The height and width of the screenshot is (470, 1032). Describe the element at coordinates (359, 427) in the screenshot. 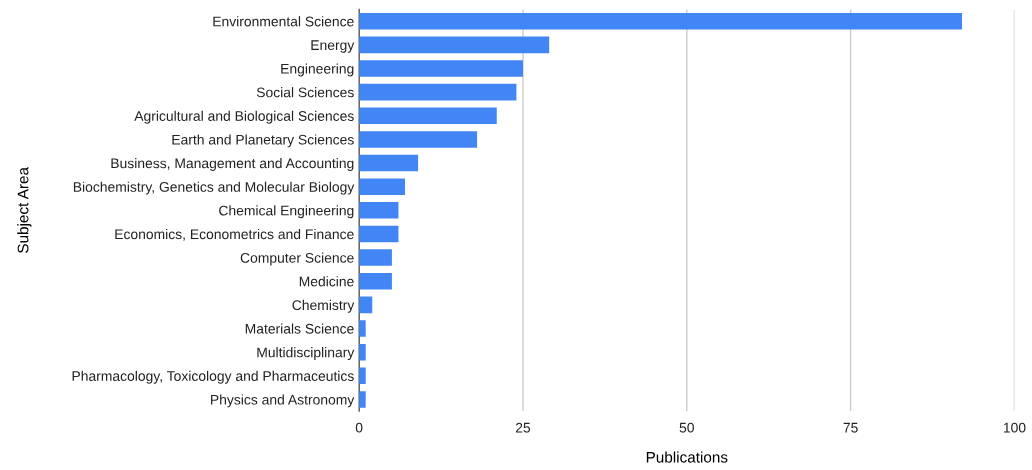

I see `x-tick-label: 0` at that location.